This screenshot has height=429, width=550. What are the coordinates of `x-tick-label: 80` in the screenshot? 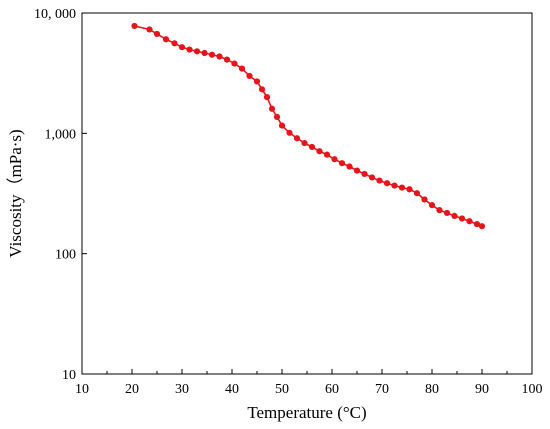 It's located at (432, 389).